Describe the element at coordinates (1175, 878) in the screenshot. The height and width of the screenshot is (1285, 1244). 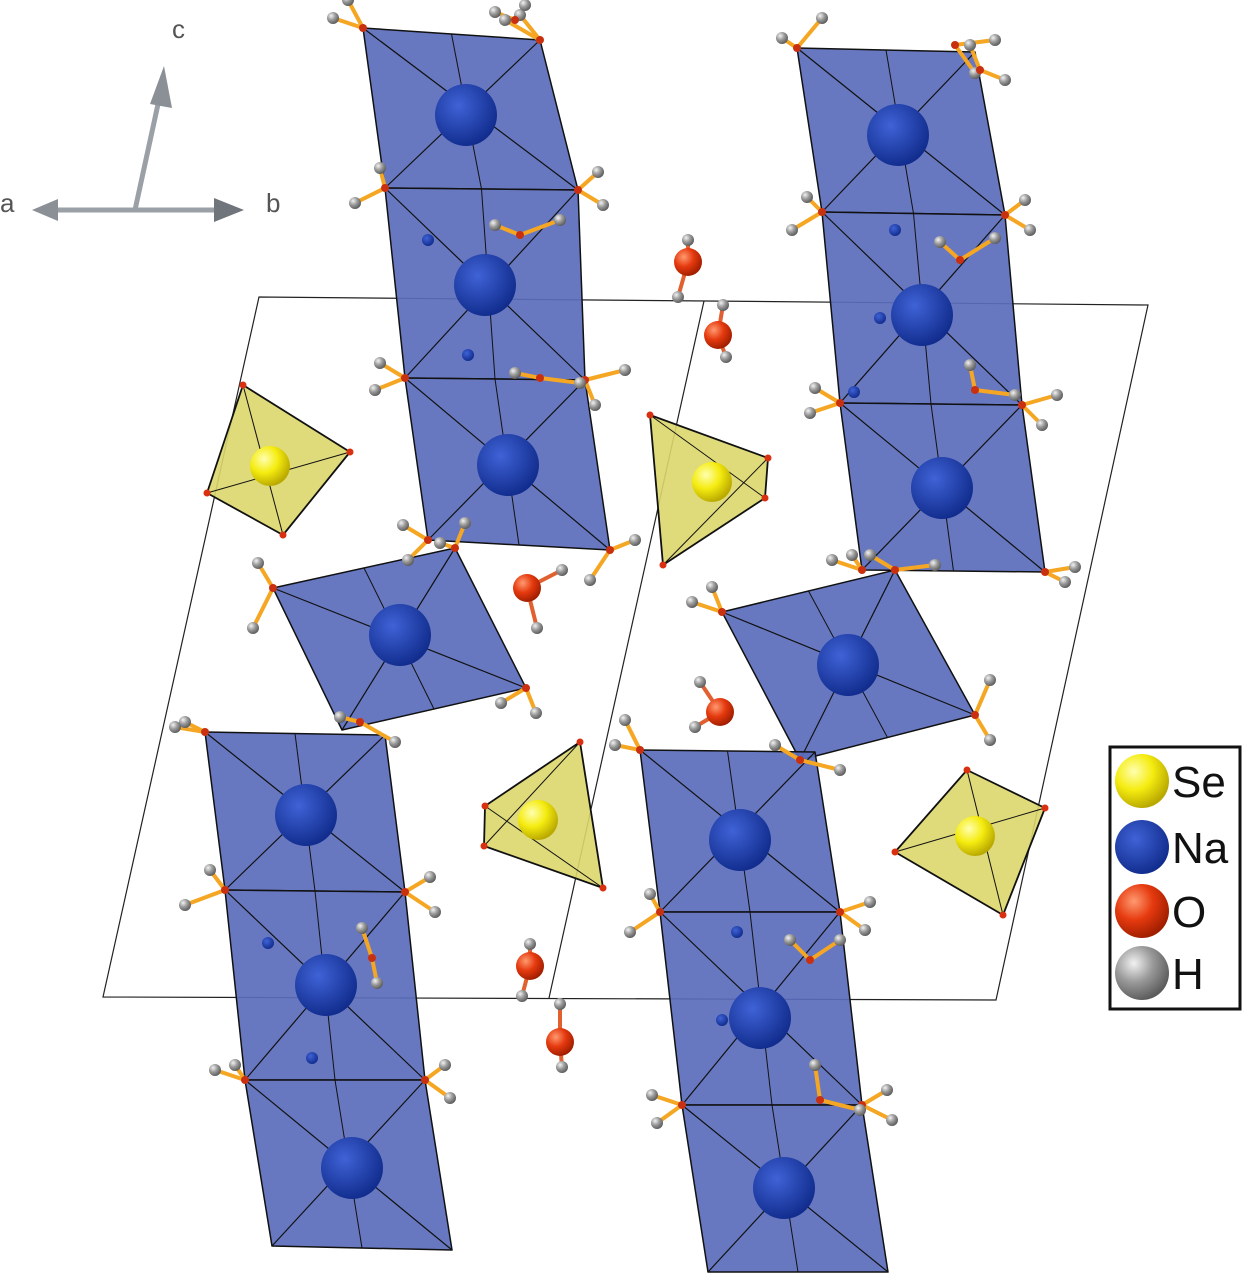
I see `legend: Se Na O H` at that location.